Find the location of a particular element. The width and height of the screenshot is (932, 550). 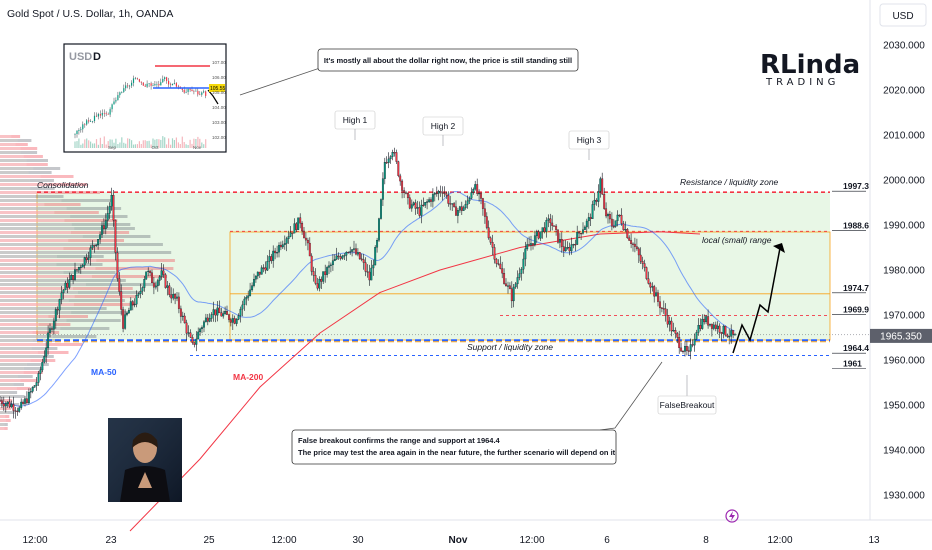

time-axis: 12:00 23 25 12:00 30 Nov 12:00 6 8 12:00 13 is located at coordinates (451, 540).